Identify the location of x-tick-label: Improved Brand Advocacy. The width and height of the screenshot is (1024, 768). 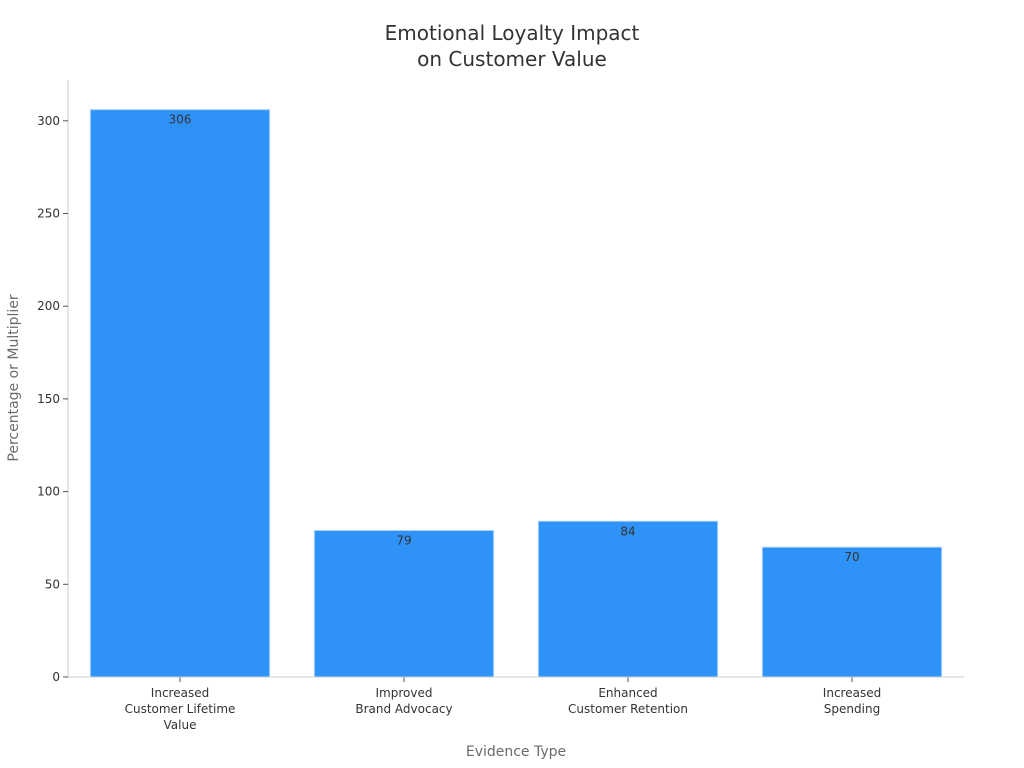
(403, 701).